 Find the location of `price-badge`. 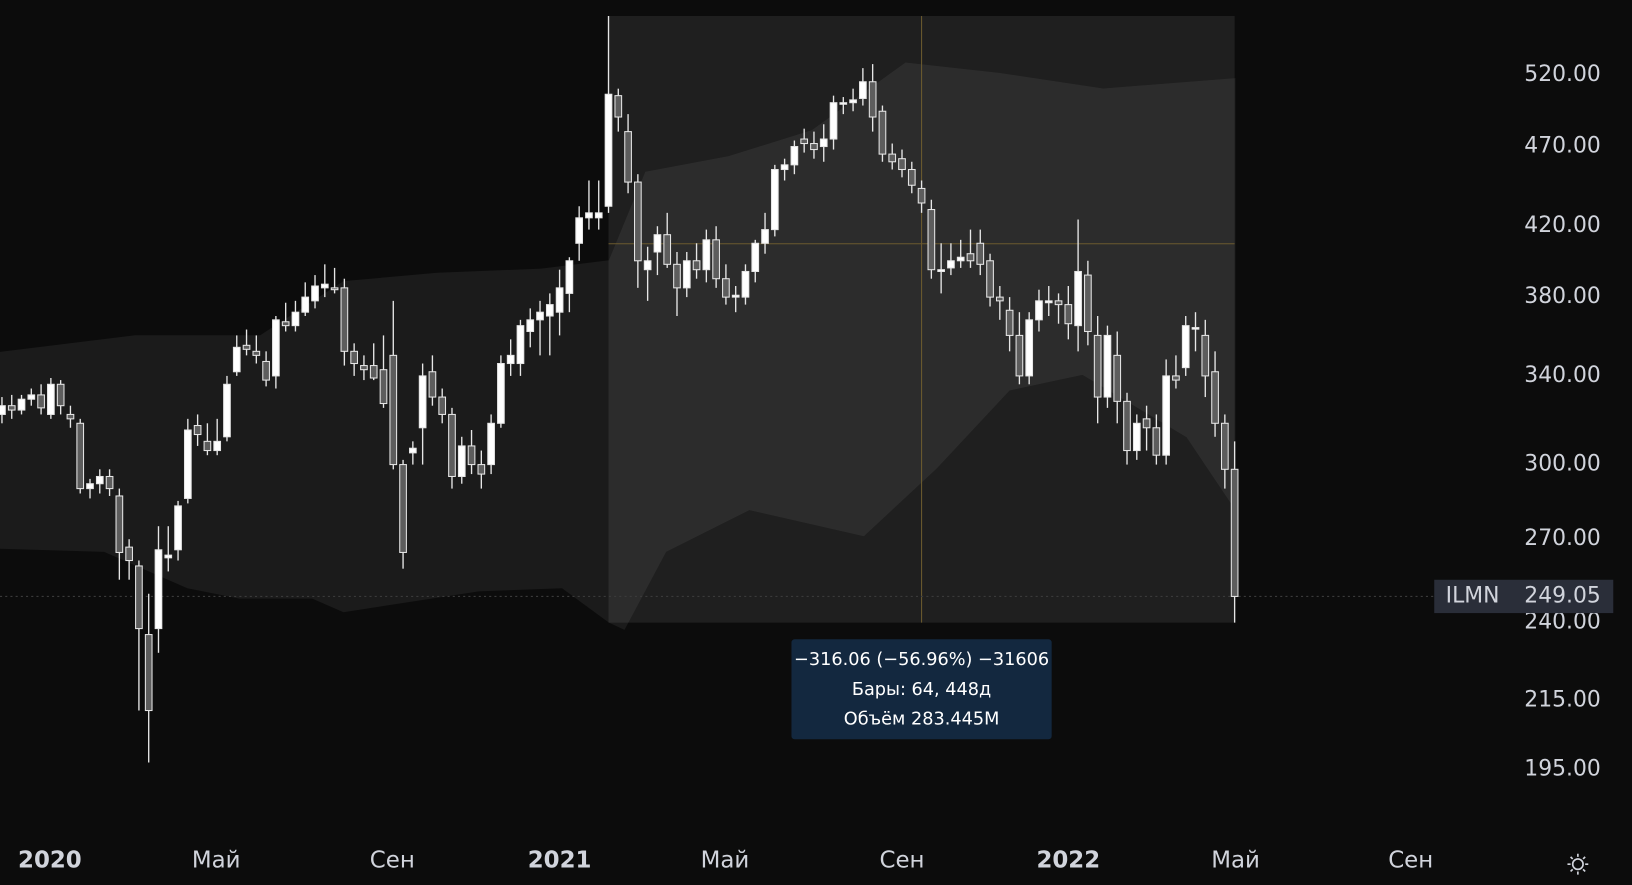

price-badge is located at coordinates (1524, 596).